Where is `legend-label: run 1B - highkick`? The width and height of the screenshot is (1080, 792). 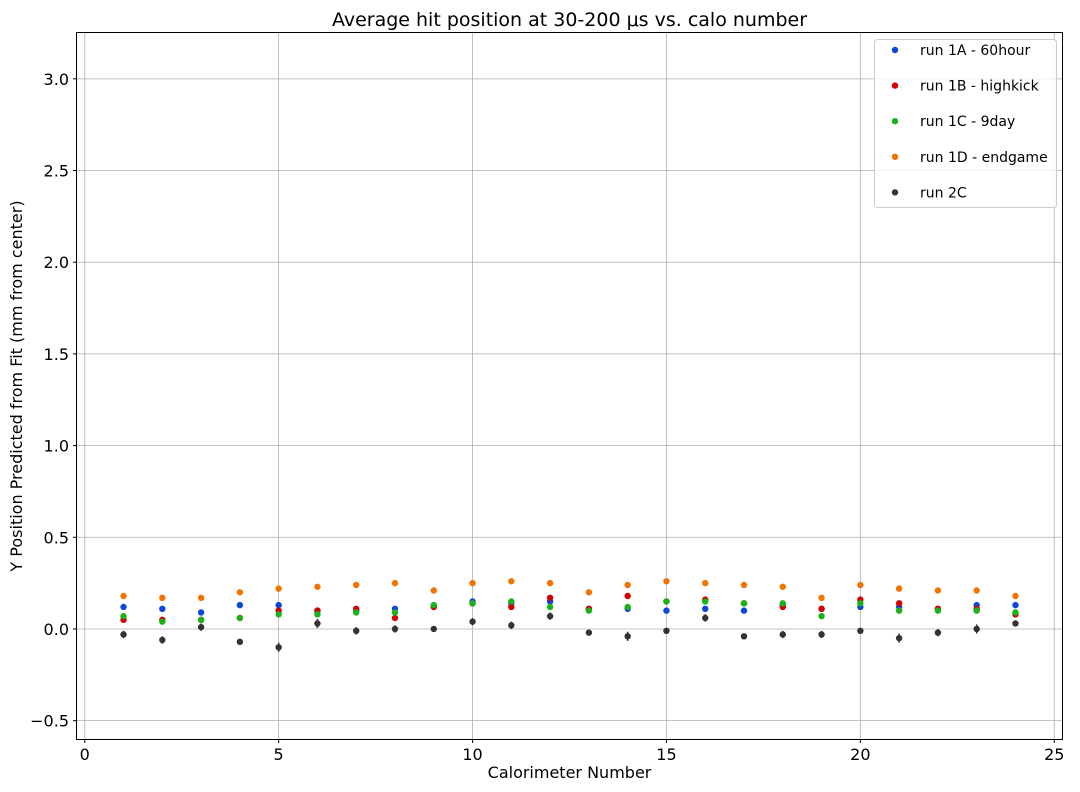 legend-label: run 1B - highkick is located at coordinates (980, 87).